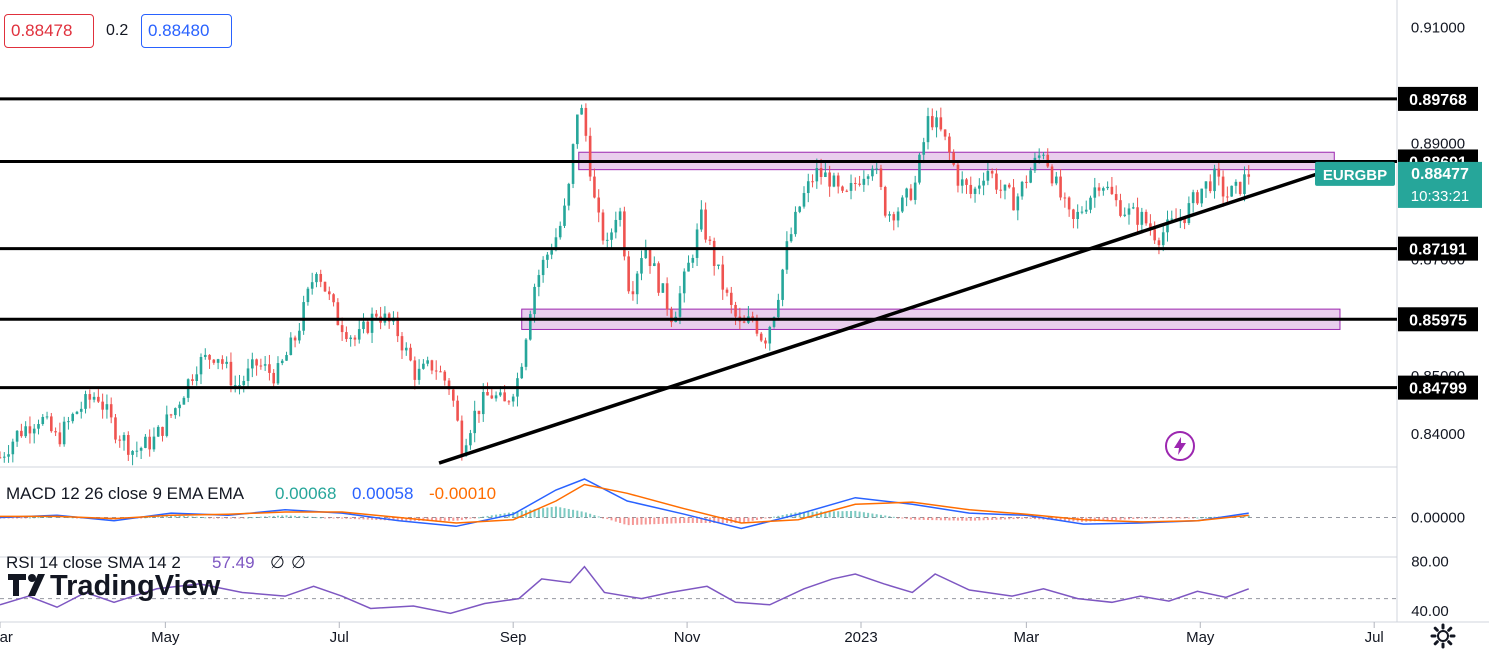 This screenshot has width=1489, height=656. What do you see at coordinates (1430, 562) in the screenshot?
I see `rsi-axis-tick: 80.00` at bounding box center [1430, 562].